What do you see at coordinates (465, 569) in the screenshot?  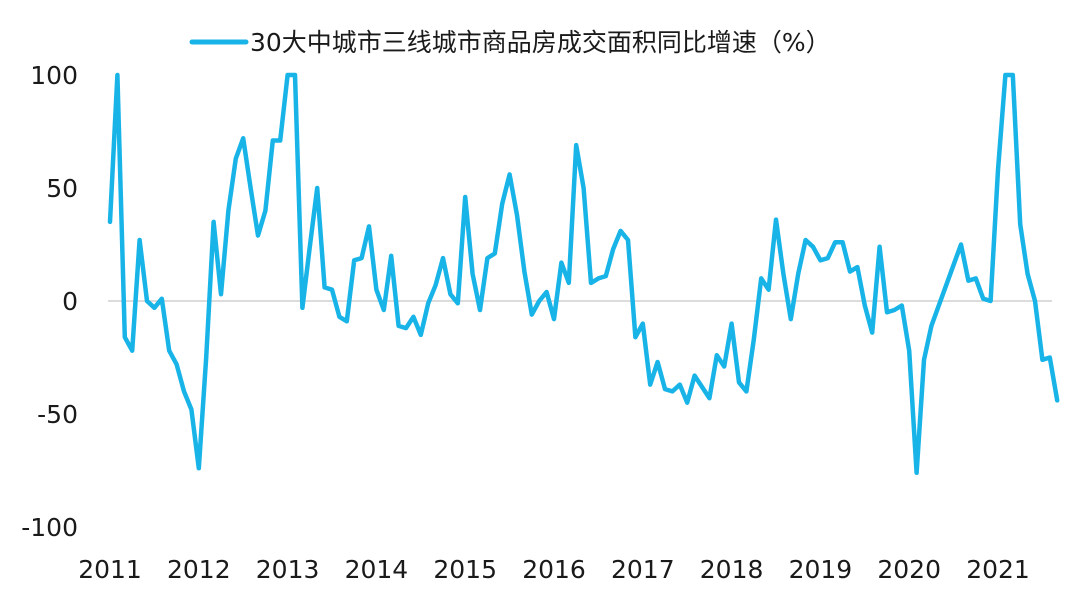 I see `x-tick-label: 2015` at bounding box center [465, 569].